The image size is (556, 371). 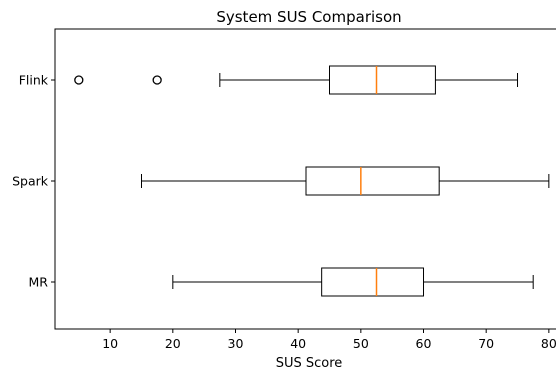 What do you see at coordinates (486, 343) in the screenshot?
I see `x-tick-label-70: 70` at bounding box center [486, 343].